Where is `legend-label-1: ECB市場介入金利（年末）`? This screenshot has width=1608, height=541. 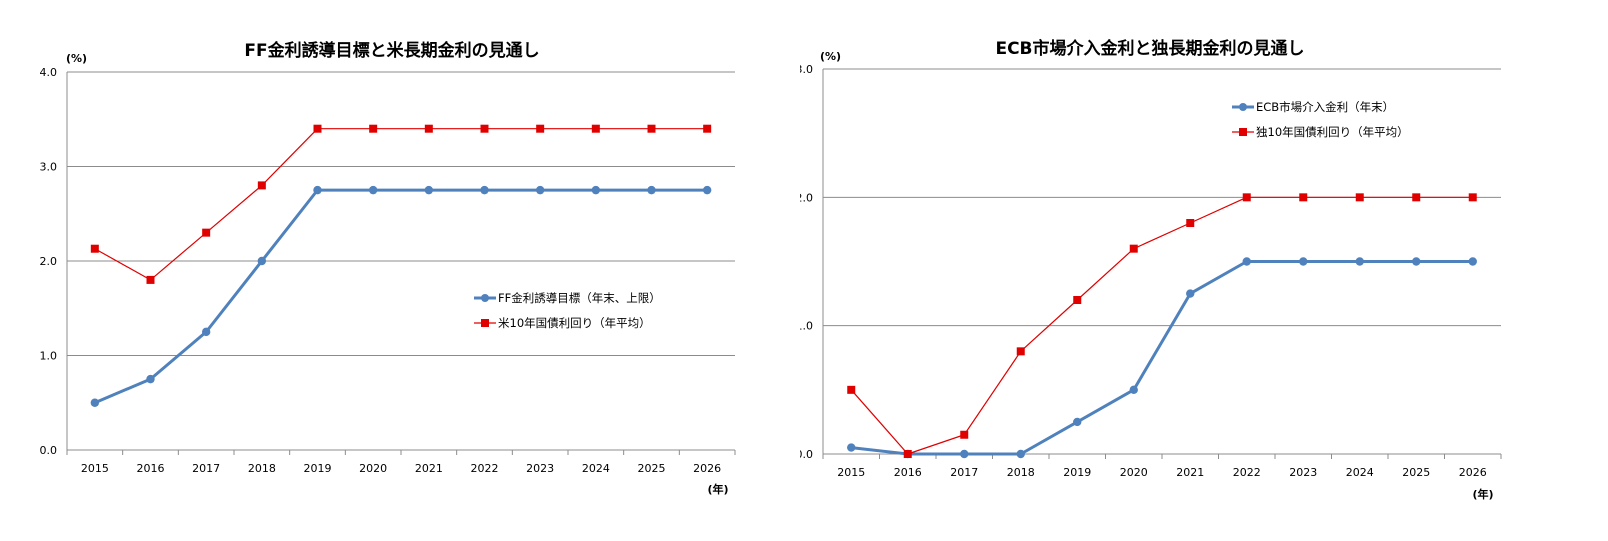 legend-label-1: ECB市場介入金利（年末） is located at coordinates (1325, 107).